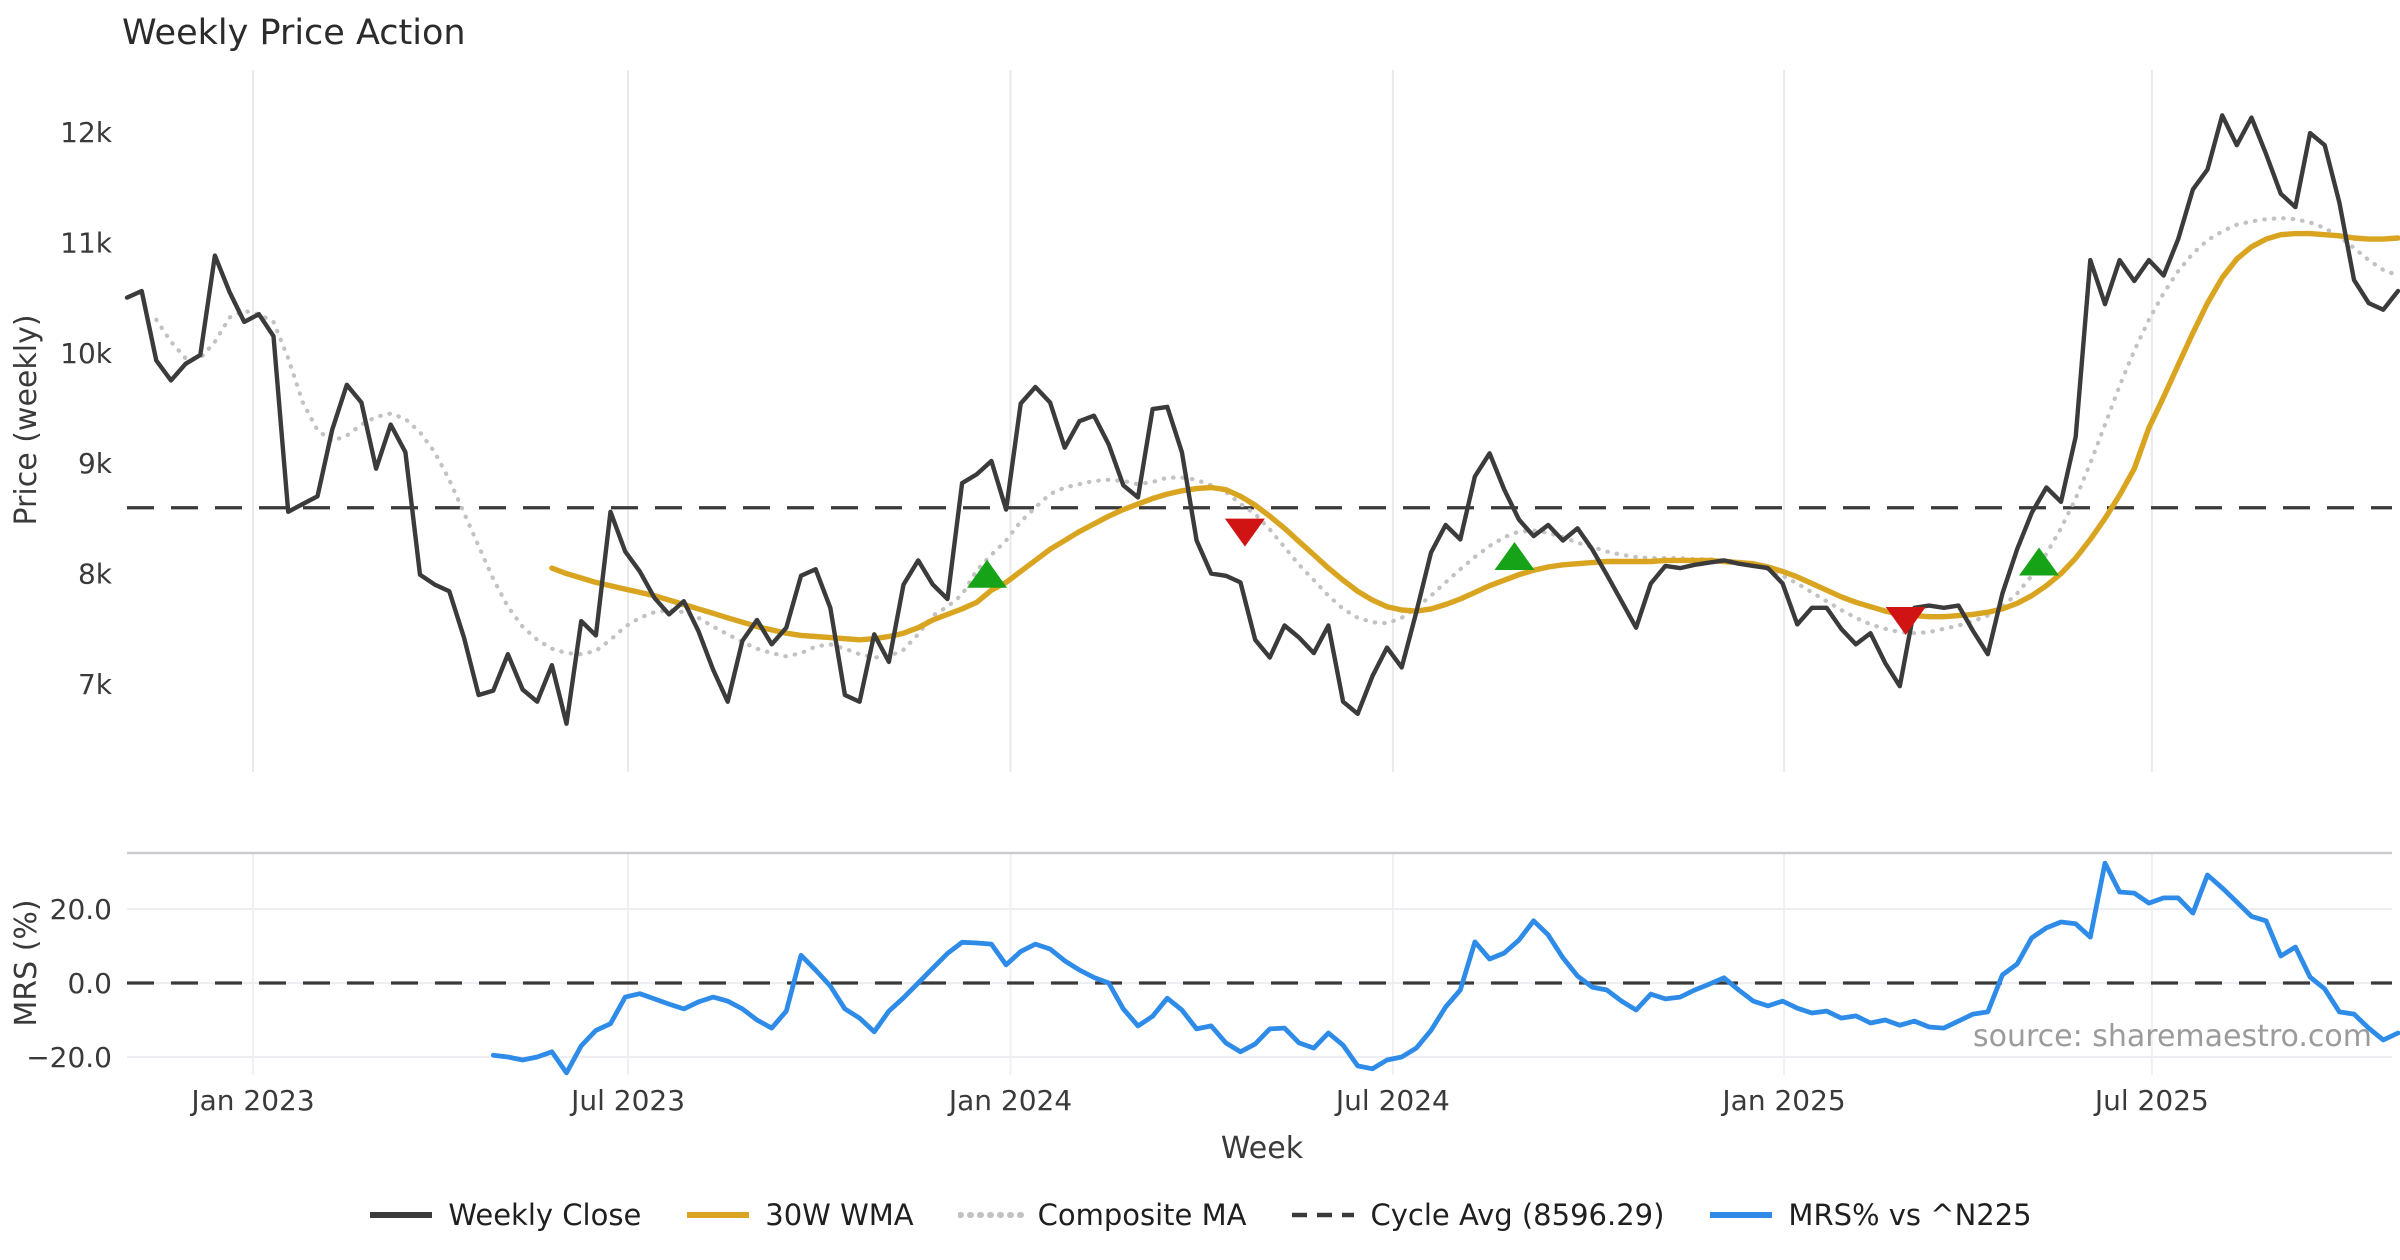 The height and width of the screenshot is (1260, 2400). What do you see at coordinates (1392, 1100) in the screenshot?
I see `x-tick-label: Jul 2024` at bounding box center [1392, 1100].